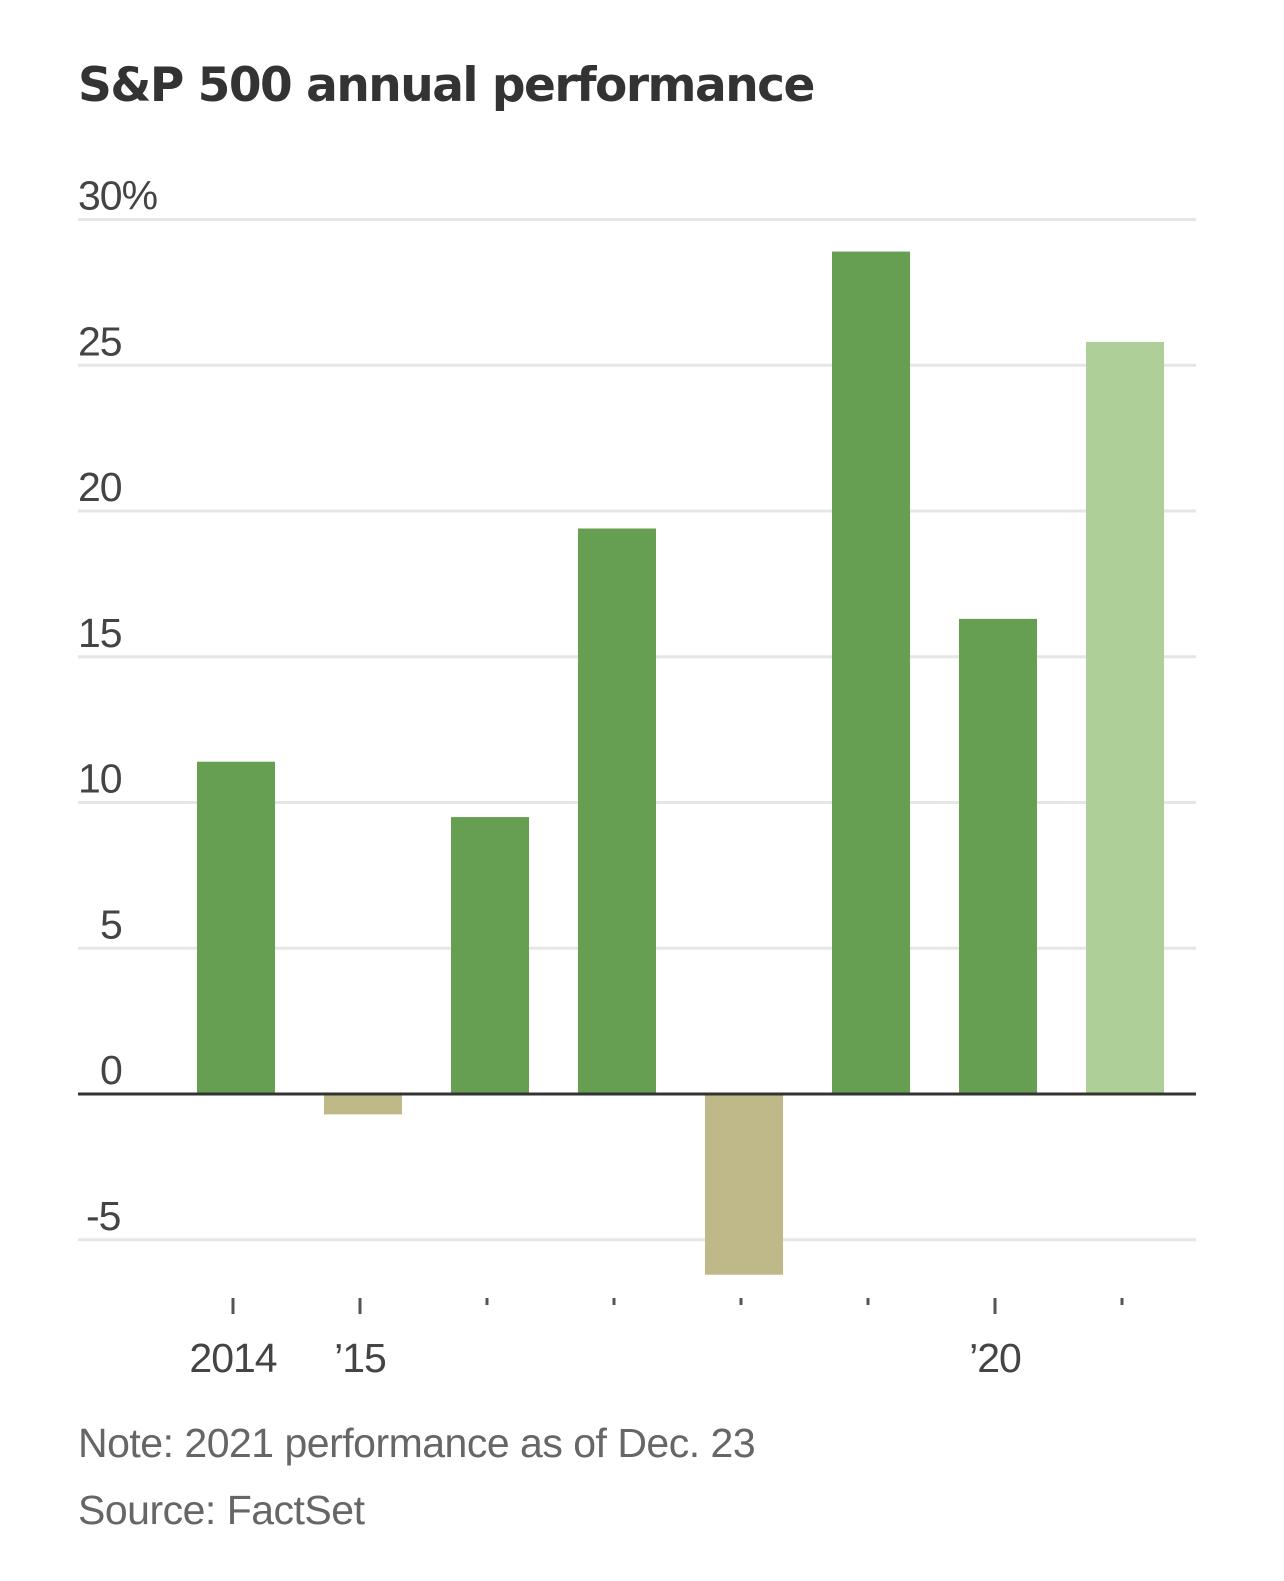 Image resolution: width=1284 pixels, height=1581 pixels. I want to click on bar-2015, so click(363, 1104).